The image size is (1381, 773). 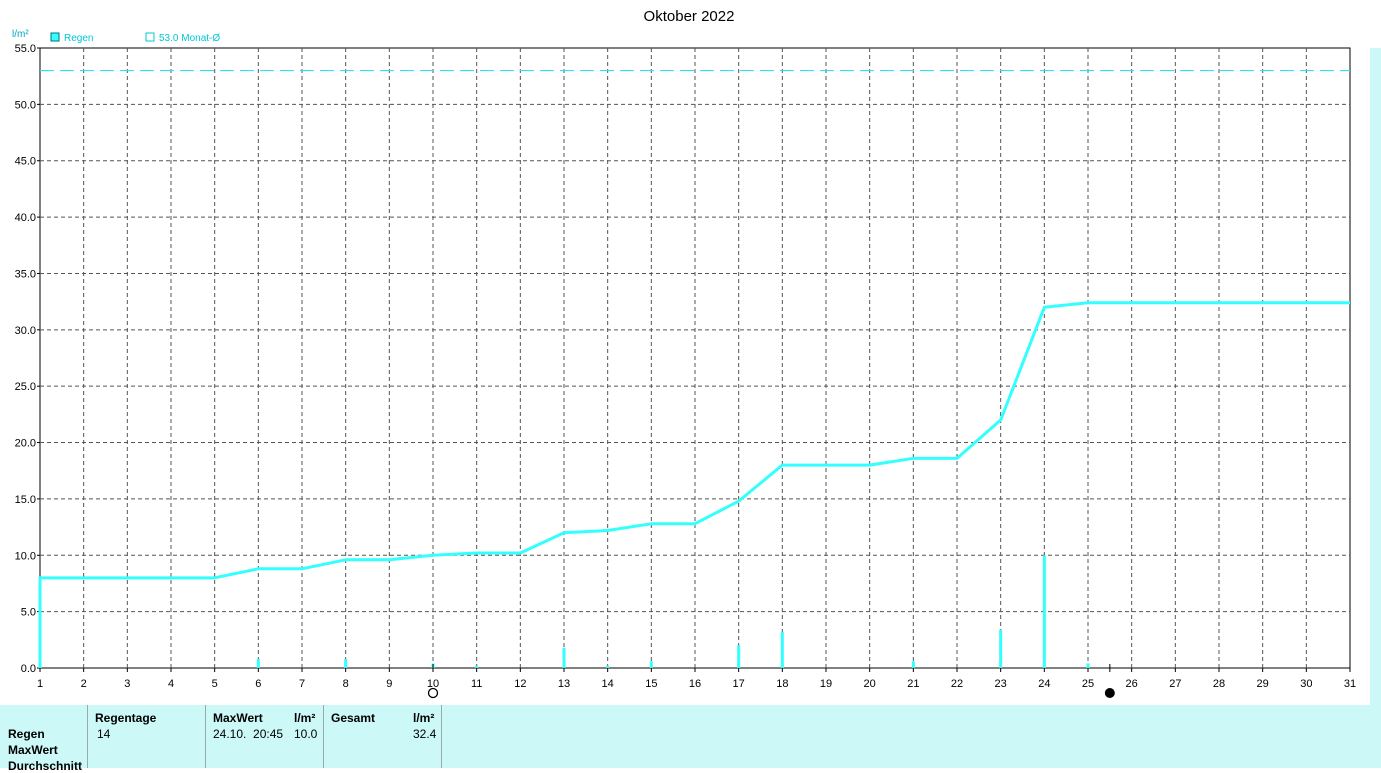 I want to click on x-tick-label: 6, so click(x=258, y=684).